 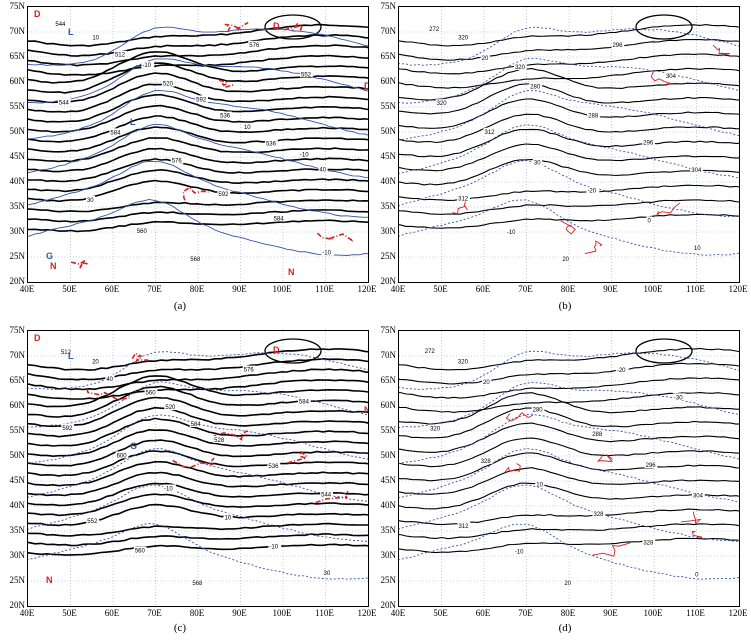 What do you see at coordinates (696, 171) in the screenshot?
I see `contour-label: 304` at bounding box center [696, 171].